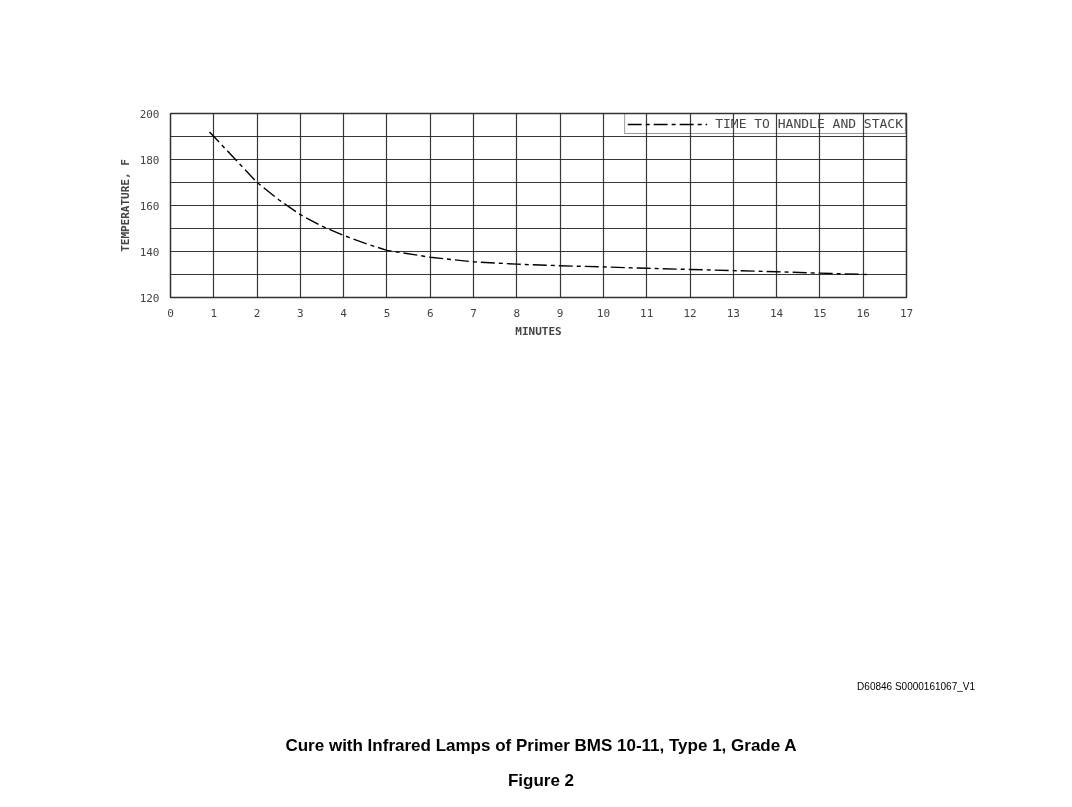  Describe the element at coordinates (214, 313) in the screenshot. I see `x-tick-label: 1` at that location.